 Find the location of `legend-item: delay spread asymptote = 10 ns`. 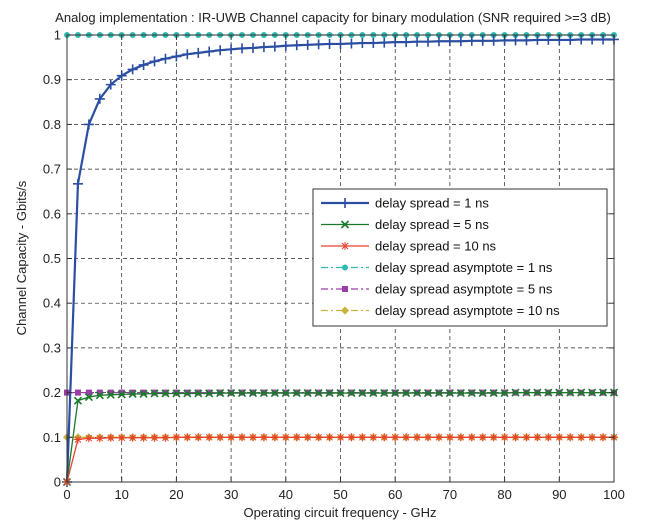

legend-item: delay spread asymptote = 10 ns is located at coordinates (440, 310).